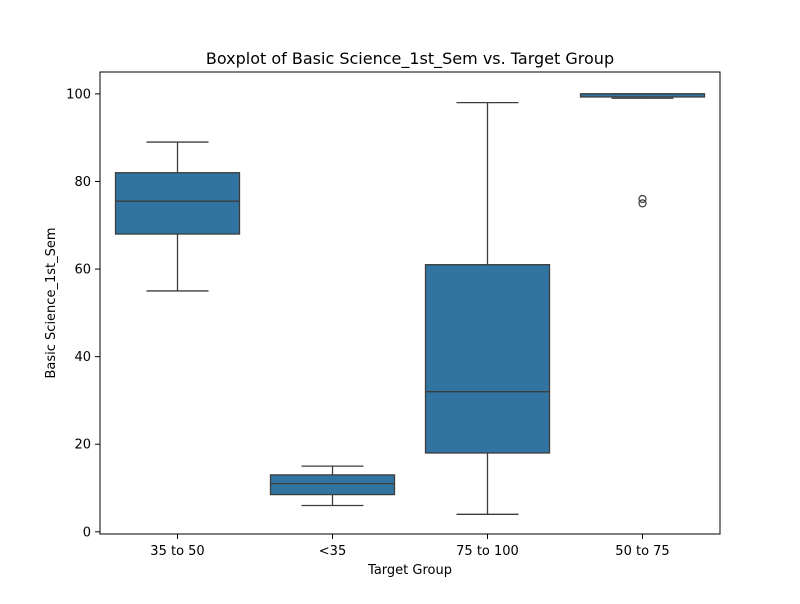 This screenshot has height=604, width=800. Describe the element at coordinates (87, 532) in the screenshot. I see `y-tick-label: 0` at that location.